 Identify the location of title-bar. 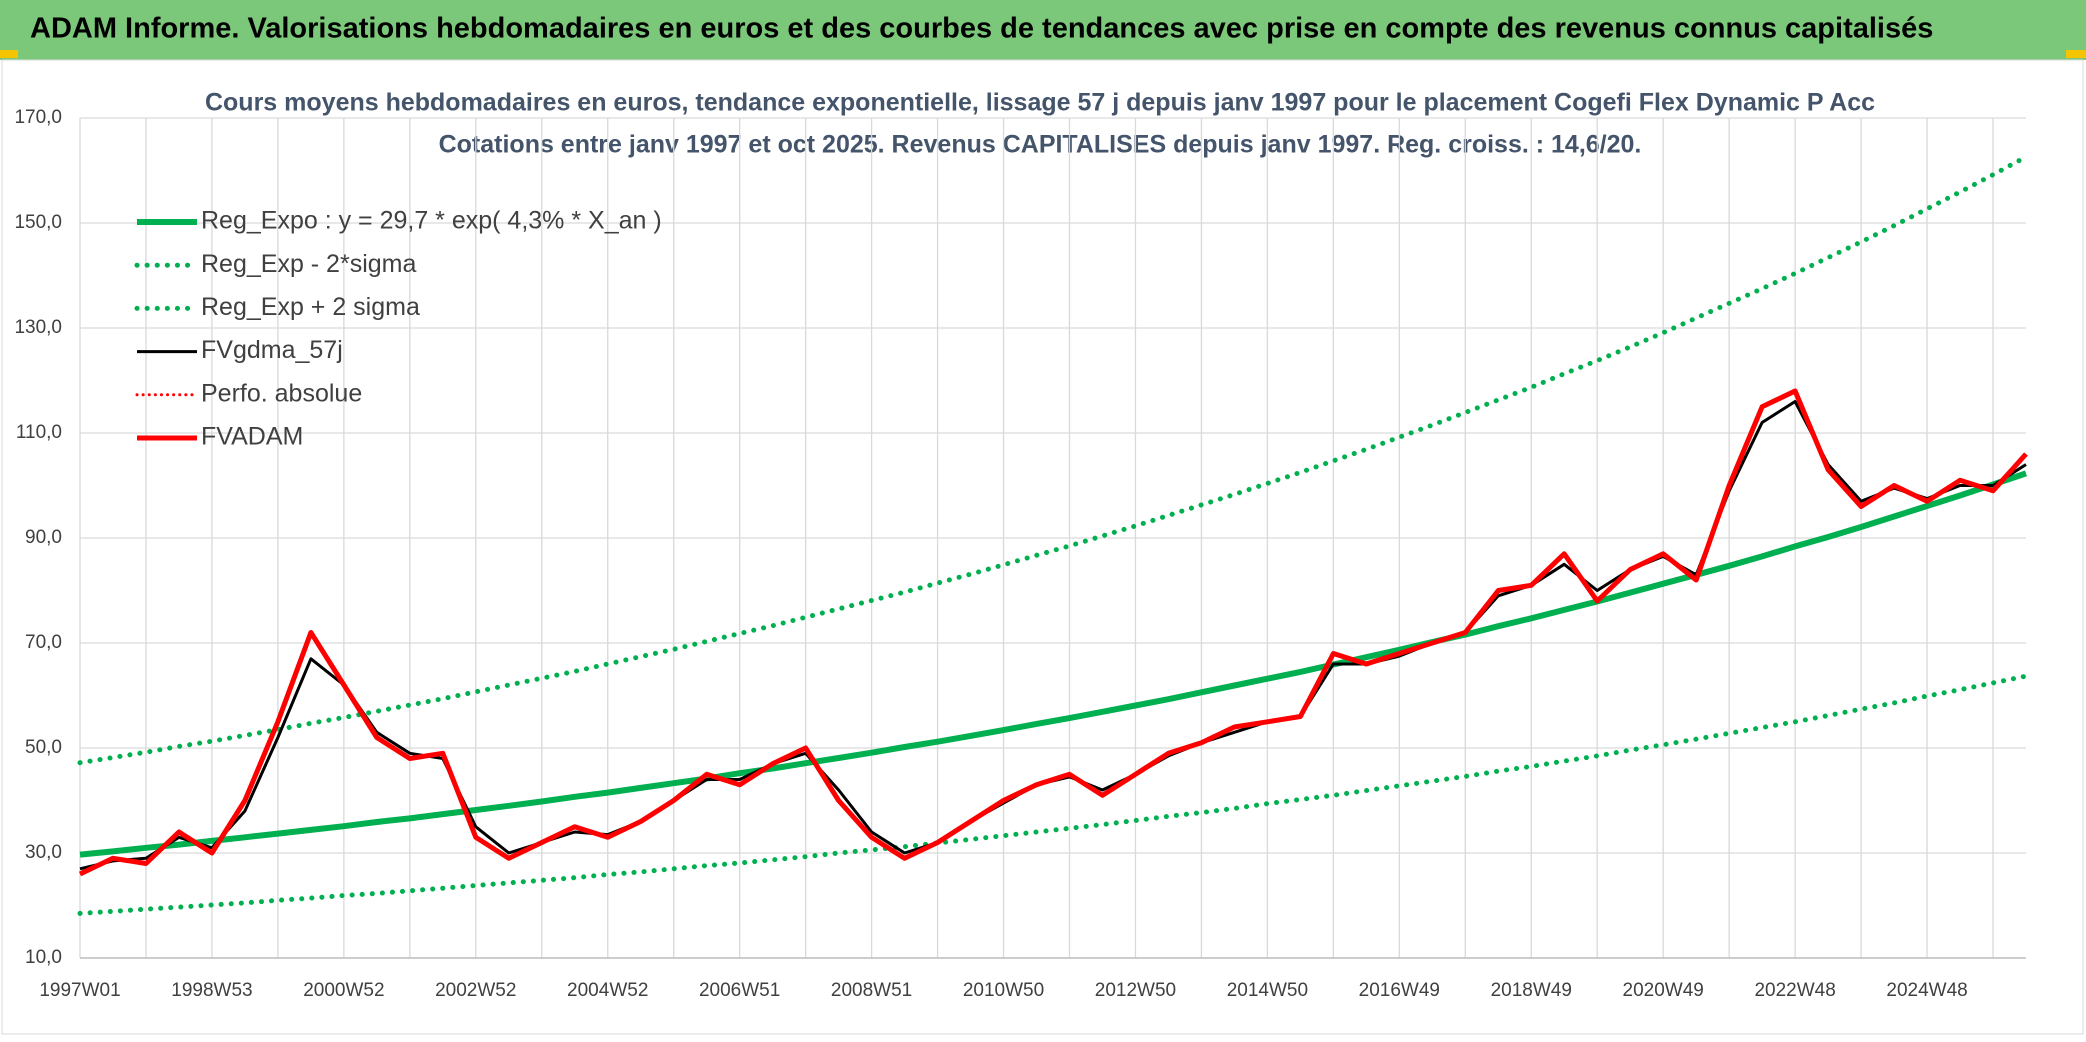
(1043, 30).